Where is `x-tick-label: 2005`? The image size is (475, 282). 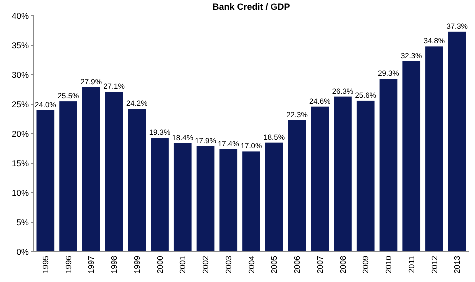 x-tick-label: 2005 is located at coordinates (275, 264).